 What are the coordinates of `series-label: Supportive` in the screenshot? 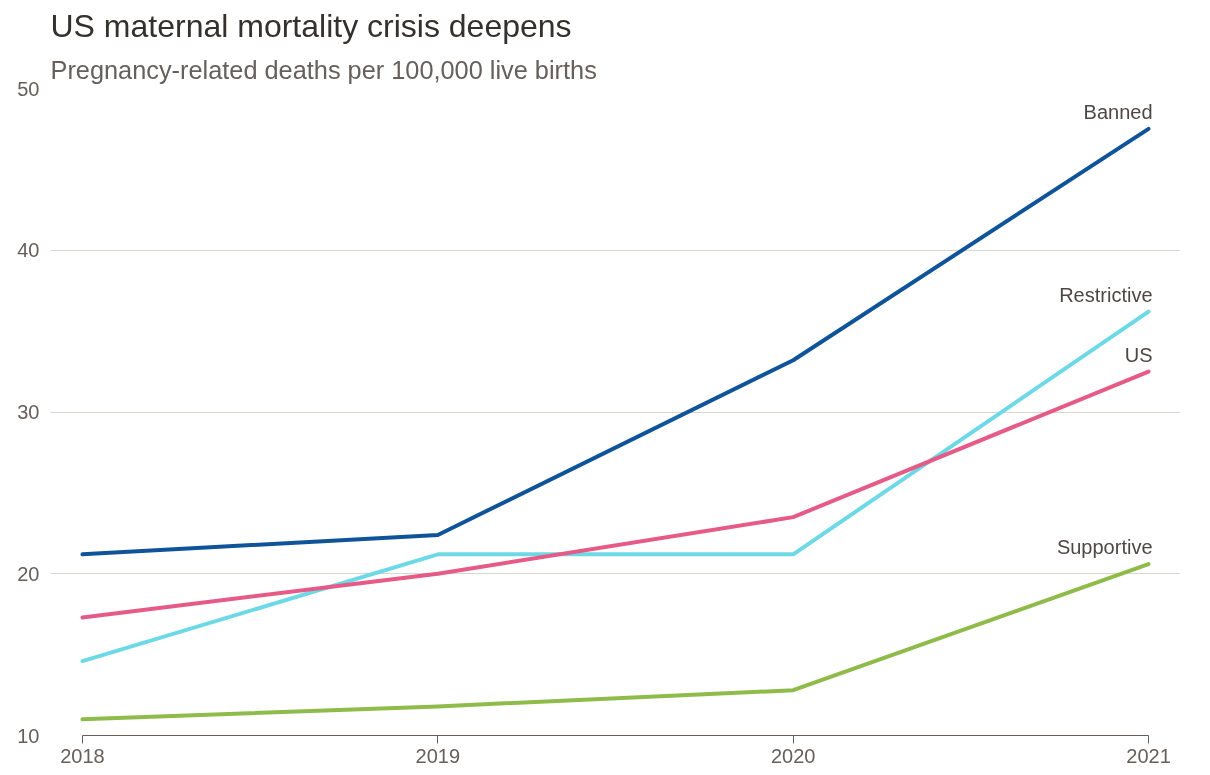 It's located at (1104, 547).